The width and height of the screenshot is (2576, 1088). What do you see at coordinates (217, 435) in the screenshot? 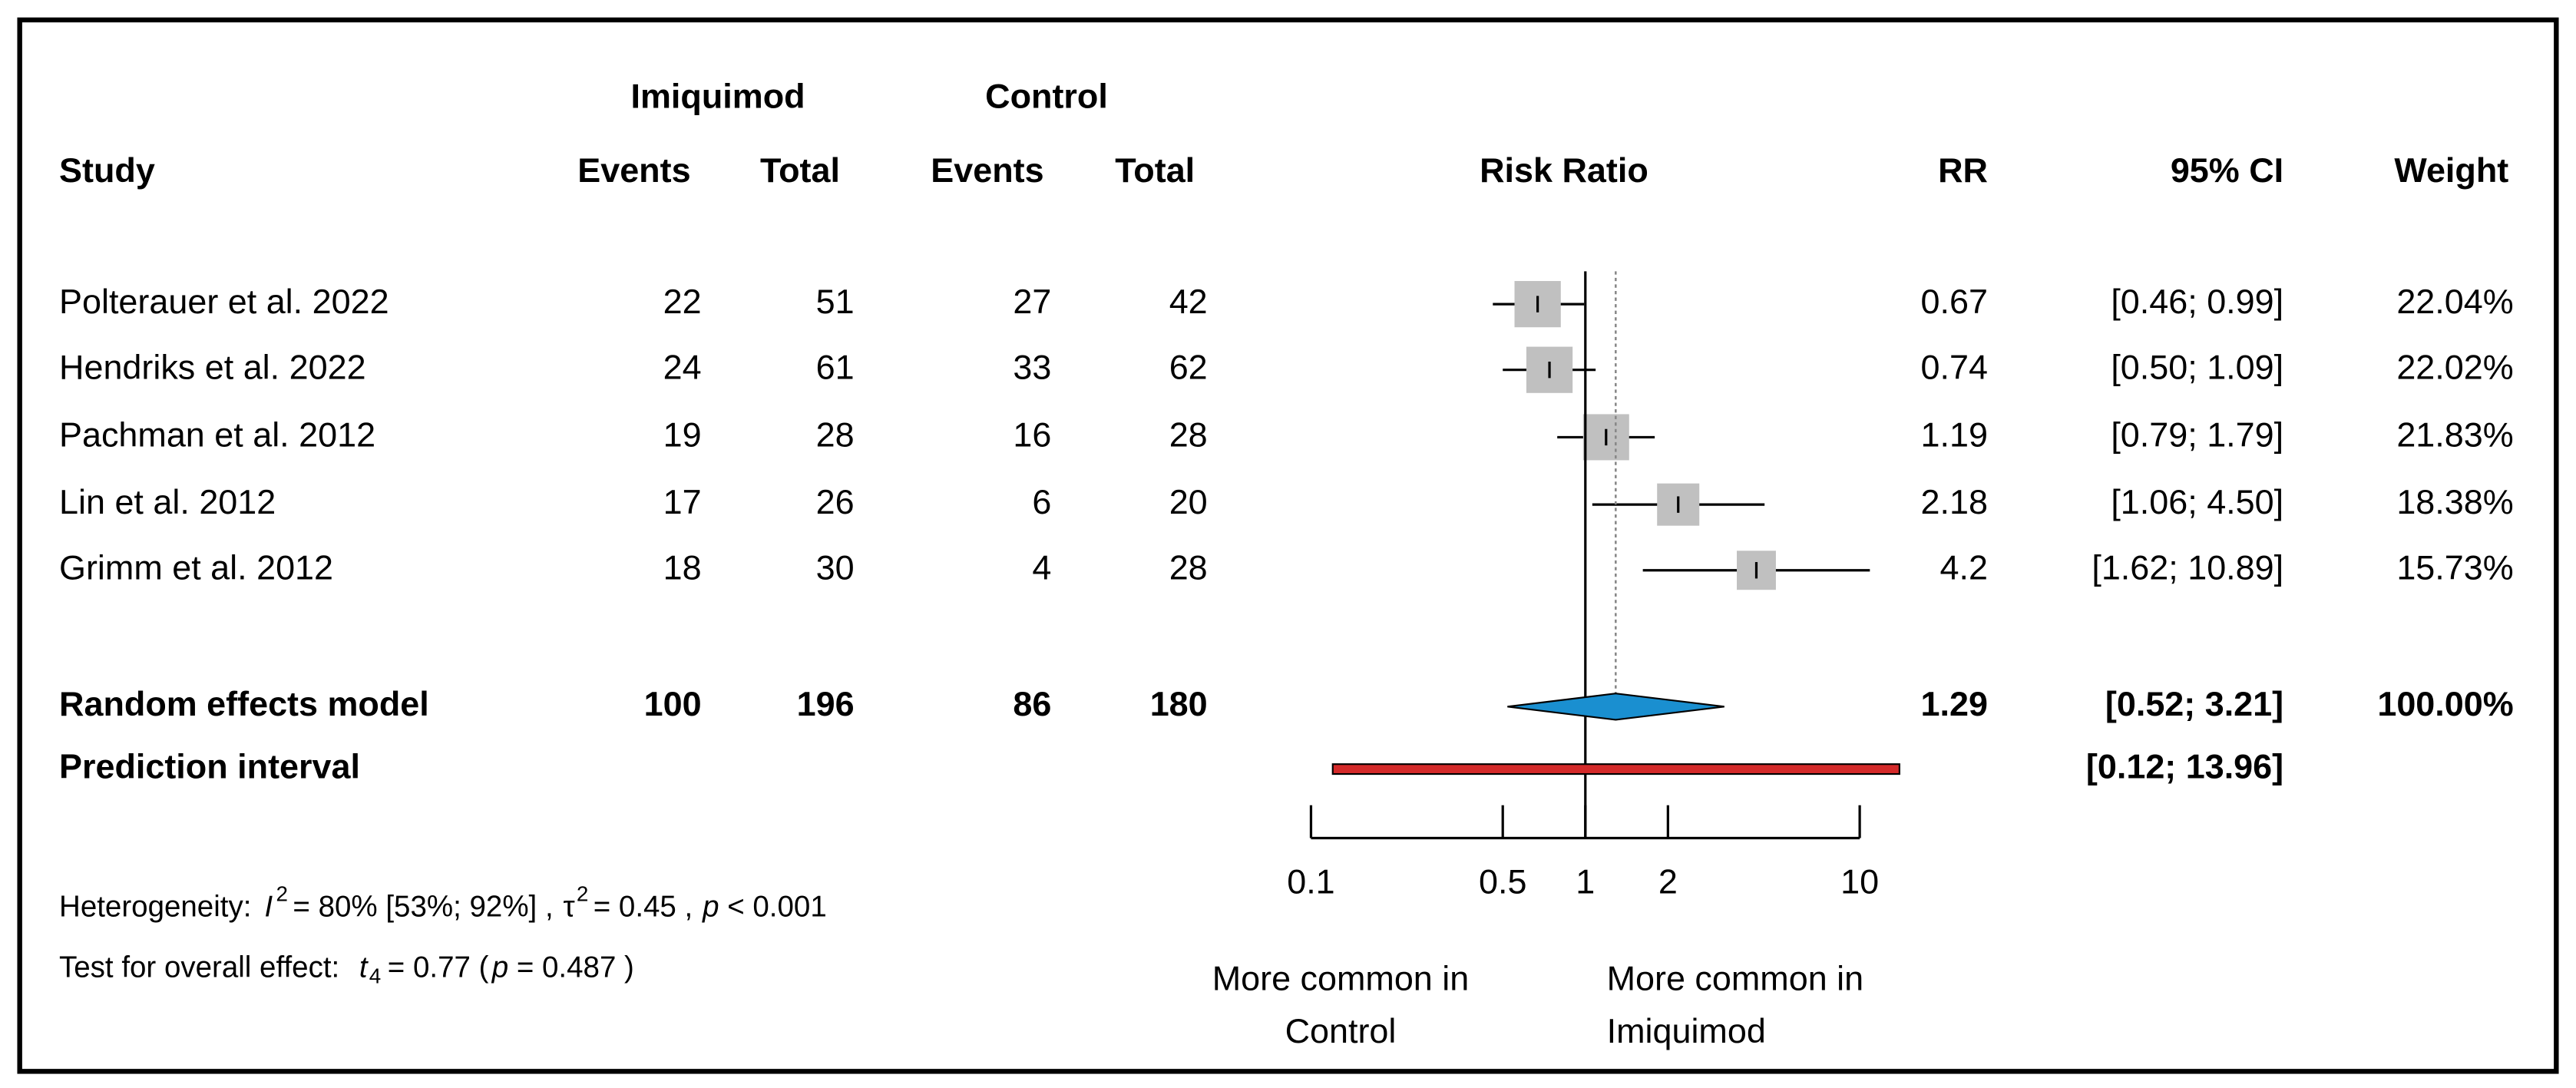
I see `cell-name: Pachman et al. 2012` at bounding box center [217, 435].